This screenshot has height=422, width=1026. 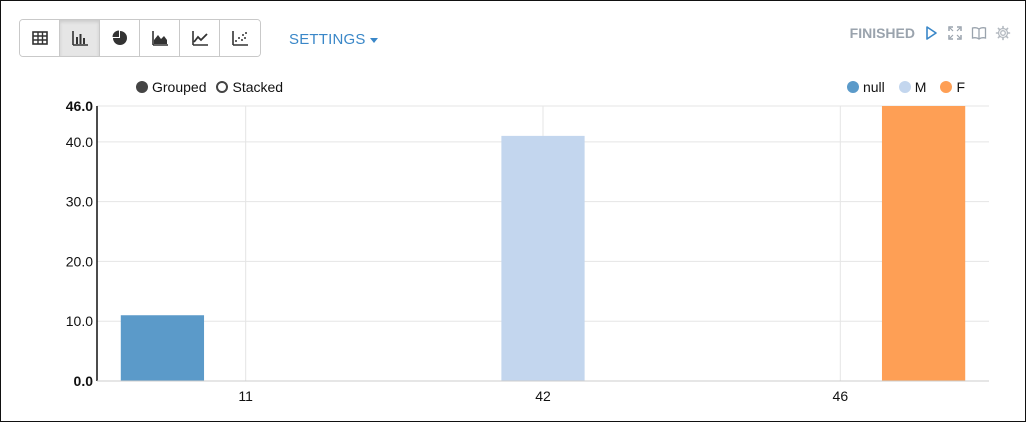 What do you see at coordinates (142, 87) in the screenshot?
I see `grouped-radio` at bounding box center [142, 87].